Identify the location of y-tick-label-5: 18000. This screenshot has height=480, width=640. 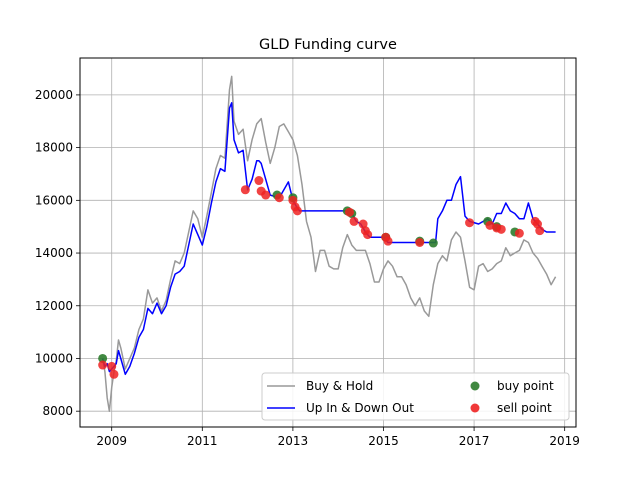
(54, 148).